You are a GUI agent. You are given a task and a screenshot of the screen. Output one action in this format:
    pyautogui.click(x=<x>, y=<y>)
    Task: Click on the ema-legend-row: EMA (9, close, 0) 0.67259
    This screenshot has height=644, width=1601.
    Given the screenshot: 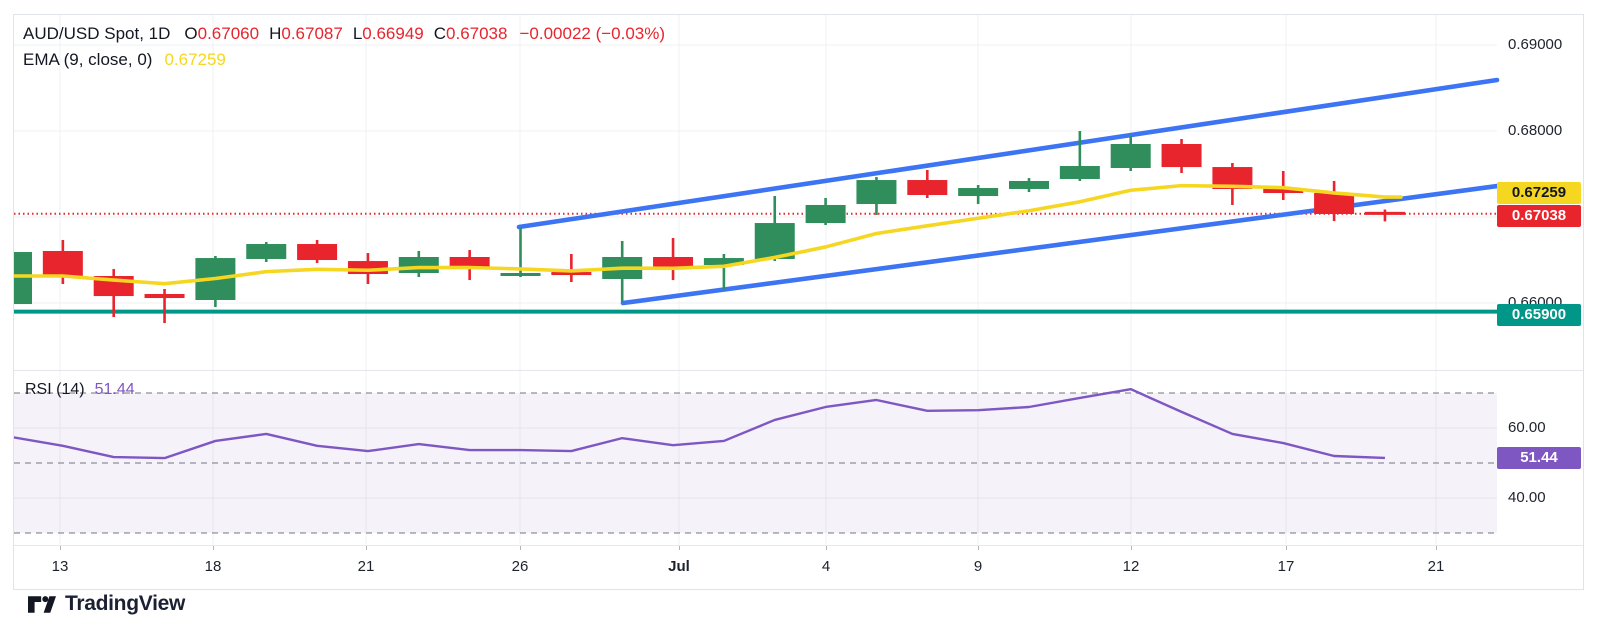 What is the action you would take?
    pyautogui.click(x=344, y=60)
    